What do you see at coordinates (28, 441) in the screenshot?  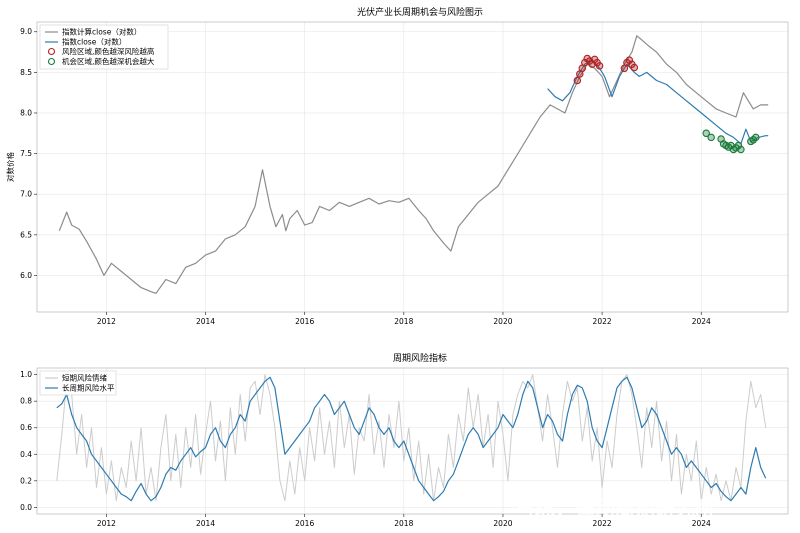 I see `bottom-y-ticks: 0.0 0.2 0.4 0.6 0.8 1.0` at bounding box center [28, 441].